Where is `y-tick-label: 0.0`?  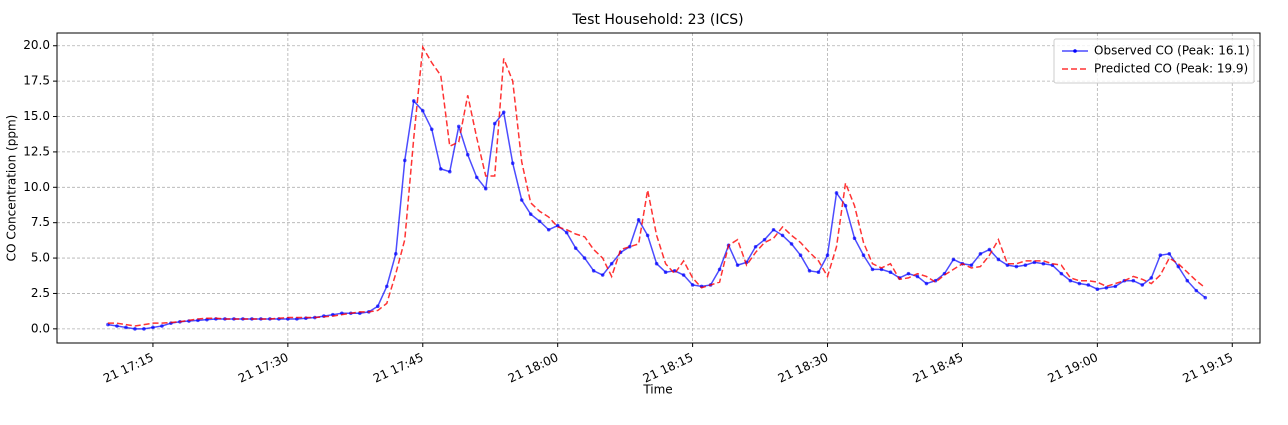
y-tick-label: 0.0 is located at coordinates (40, 328).